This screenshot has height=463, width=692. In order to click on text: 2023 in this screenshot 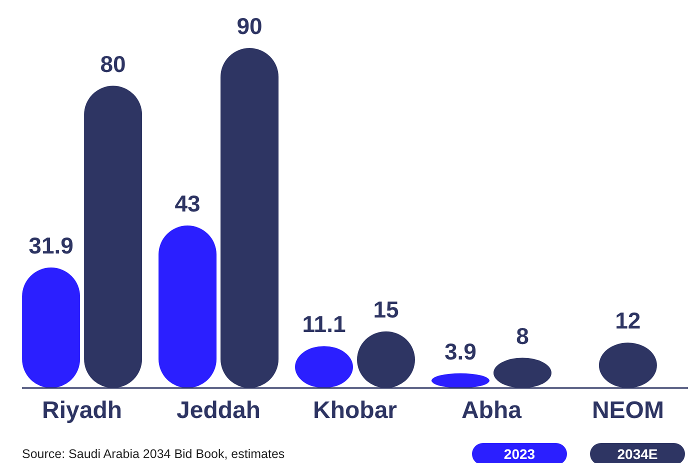, I will do `click(520, 454)`.